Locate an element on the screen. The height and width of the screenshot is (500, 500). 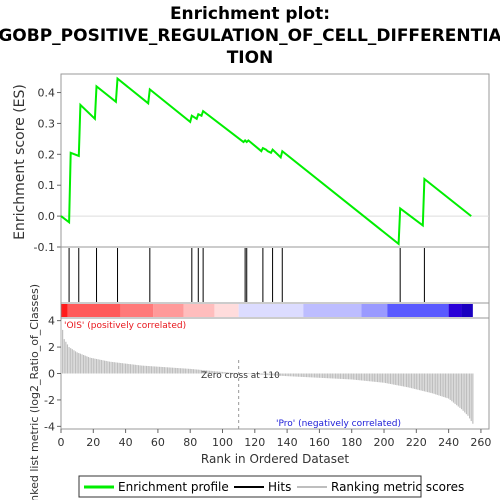
x-tick-label: 60 is located at coordinates (158, 442).